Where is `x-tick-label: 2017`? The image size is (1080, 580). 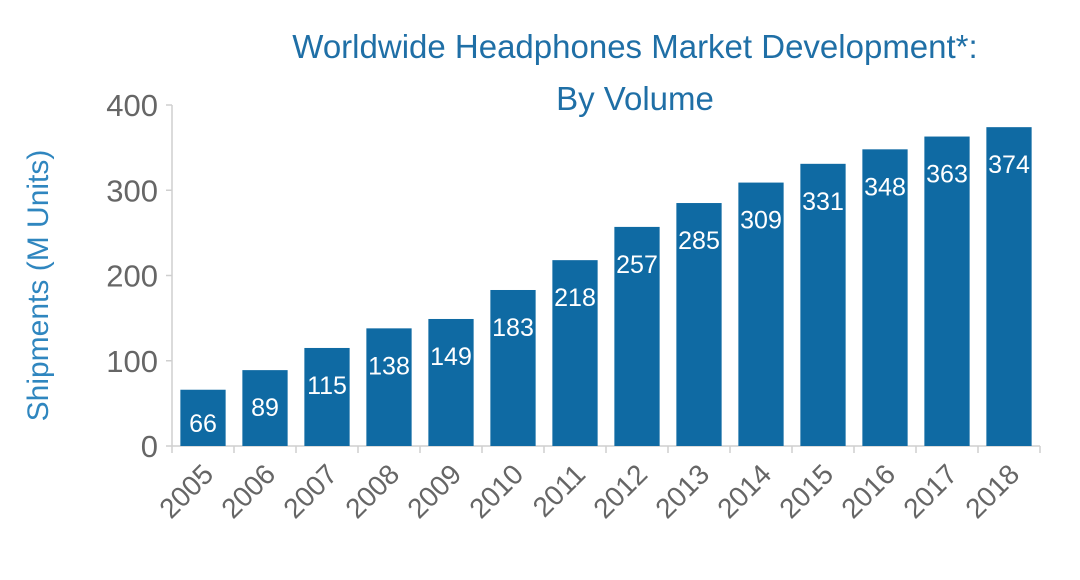
x-tick-label: 2017 is located at coordinates (930, 491).